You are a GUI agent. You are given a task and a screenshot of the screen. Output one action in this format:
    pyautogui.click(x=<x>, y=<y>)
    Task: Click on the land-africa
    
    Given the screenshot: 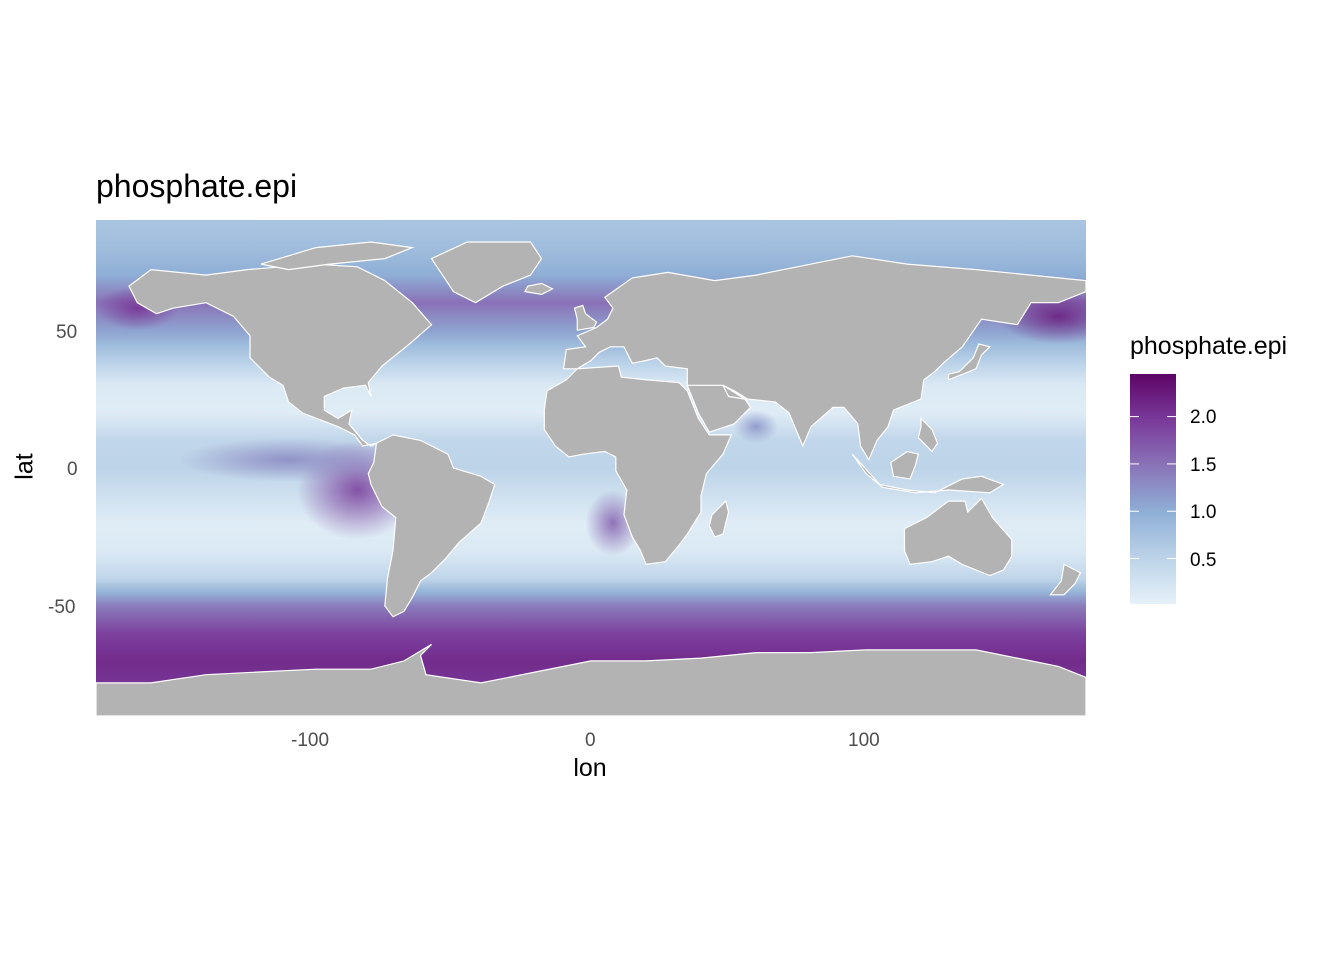 What is the action you would take?
    pyautogui.click(x=638, y=465)
    